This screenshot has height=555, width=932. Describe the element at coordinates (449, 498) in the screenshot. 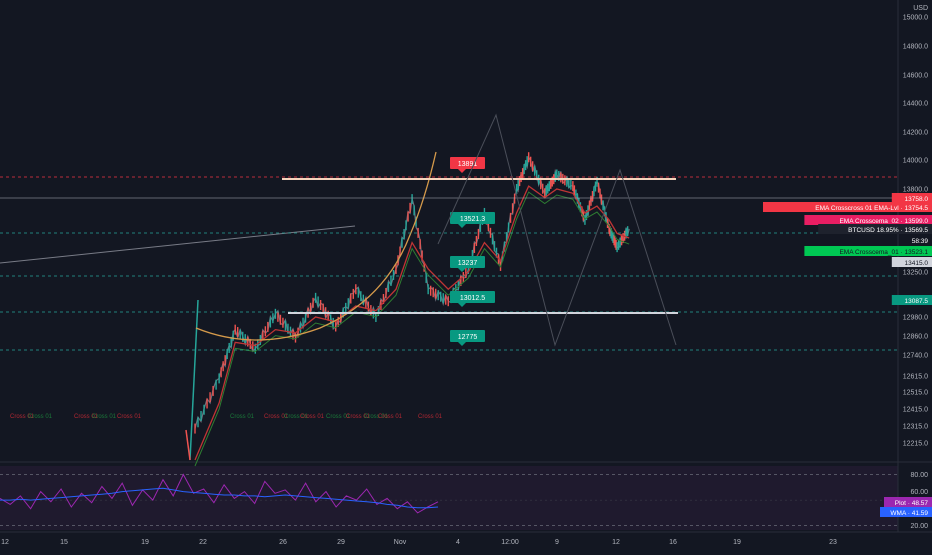

I see `oscillator-background` at that location.